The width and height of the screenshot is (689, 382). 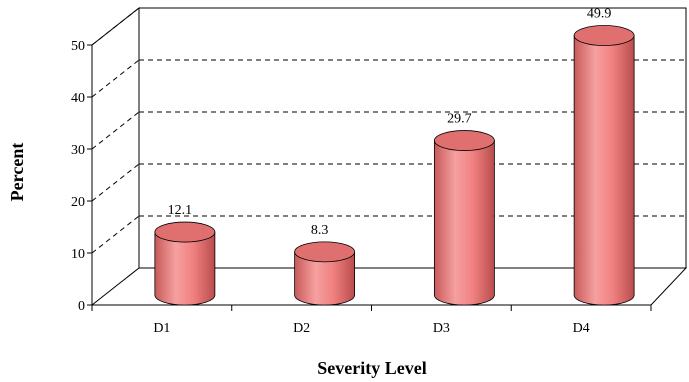 What do you see at coordinates (320, 230) in the screenshot?
I see `data-label: 8.3` at bounding box center [320, 230].